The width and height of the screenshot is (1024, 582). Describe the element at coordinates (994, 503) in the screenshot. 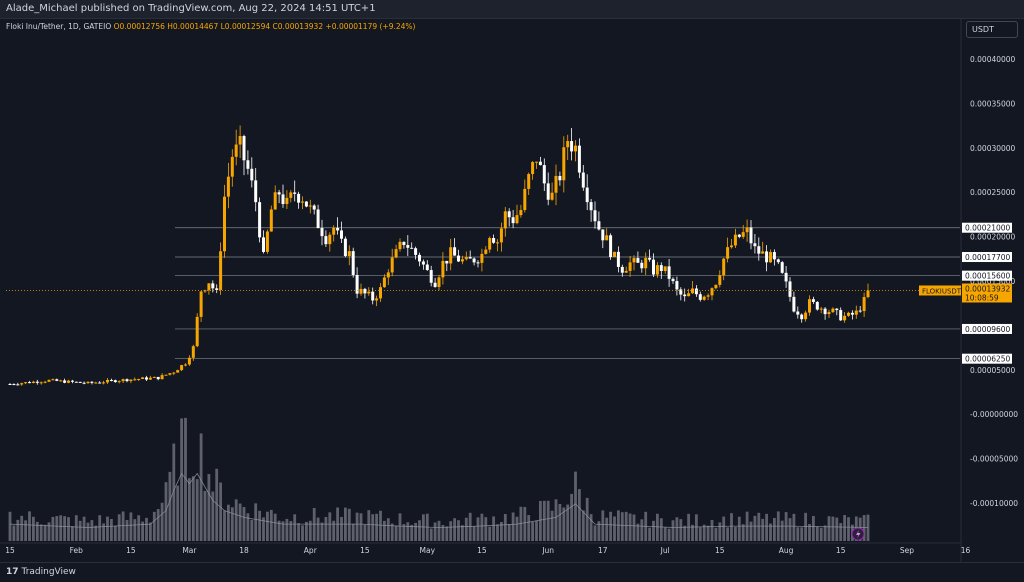

I see `y-tick-label-9: -0.00010000` at that location.